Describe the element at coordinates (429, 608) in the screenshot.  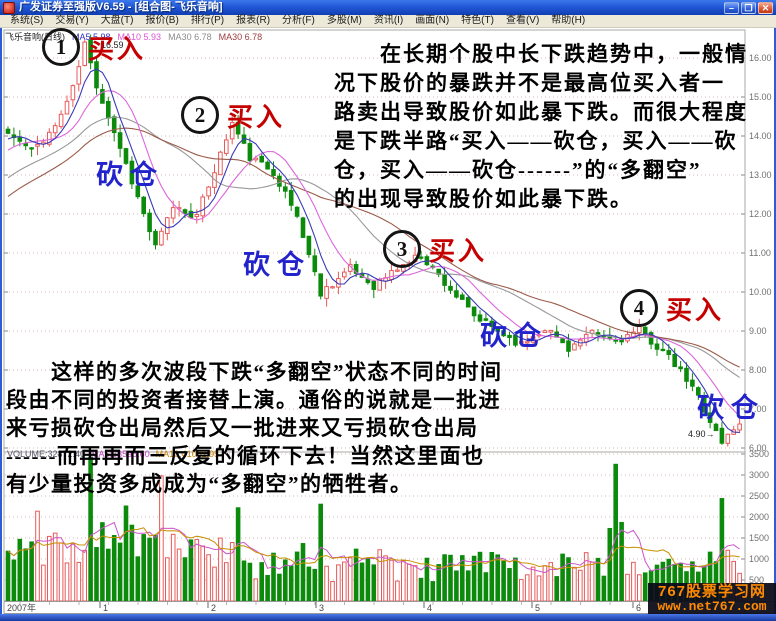
I see `month-label-4: 4` at that location.